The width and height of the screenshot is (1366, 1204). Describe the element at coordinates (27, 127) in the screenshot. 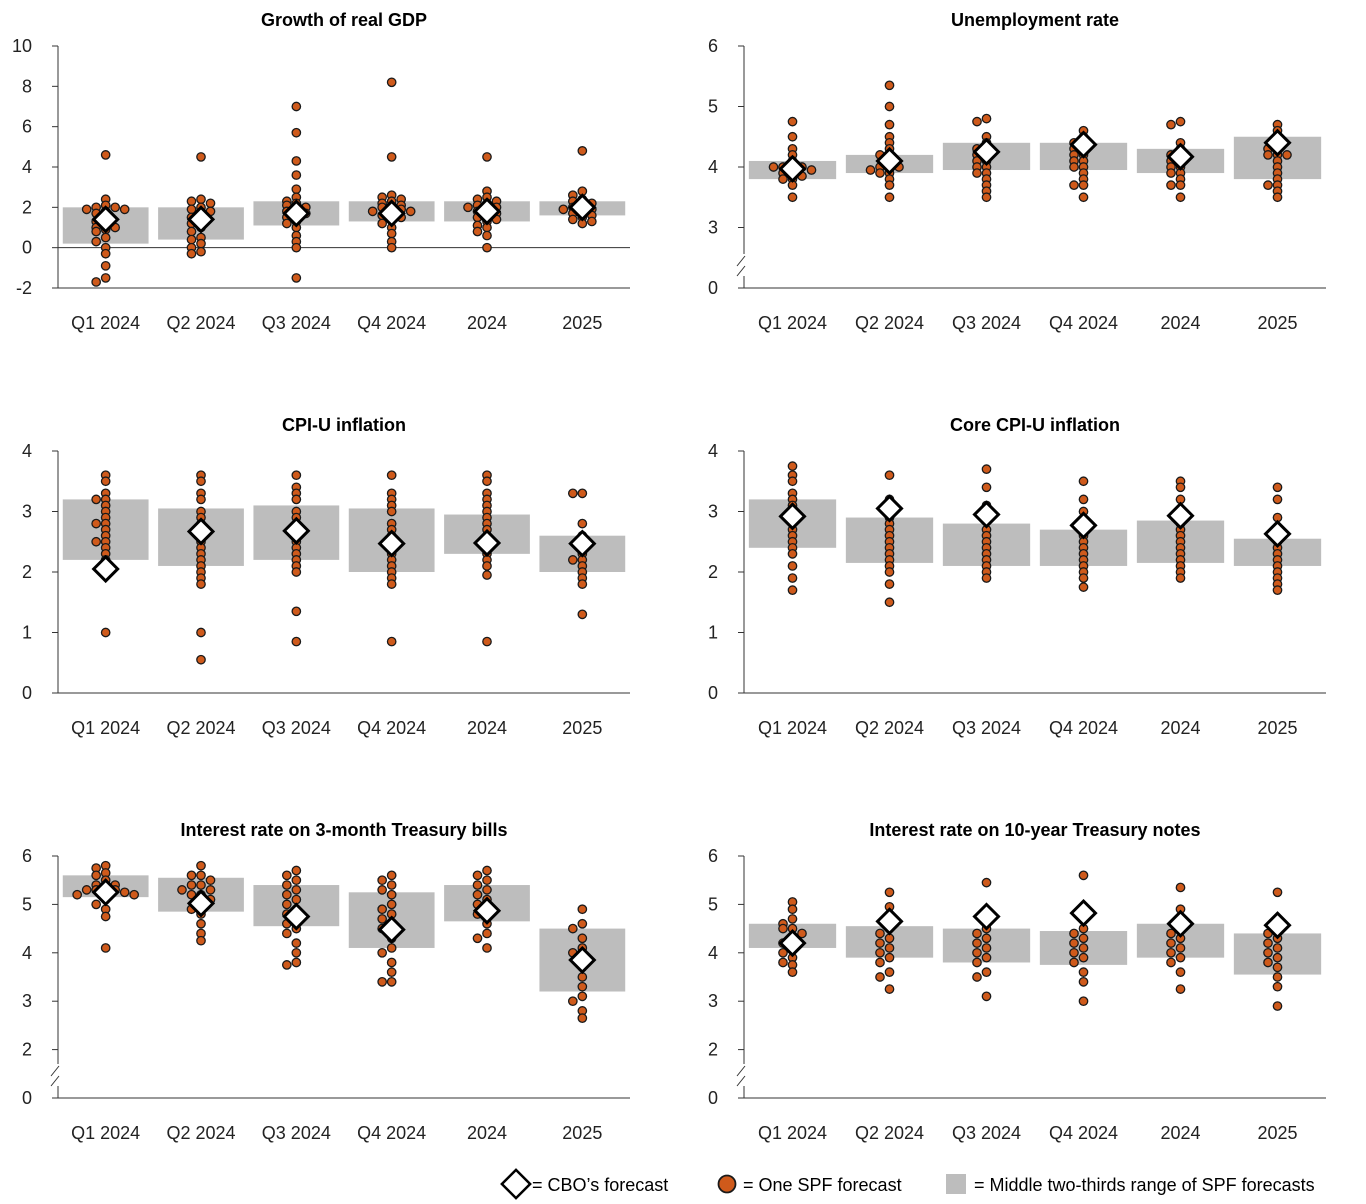

I see `y-tick-label: 6` at that location.